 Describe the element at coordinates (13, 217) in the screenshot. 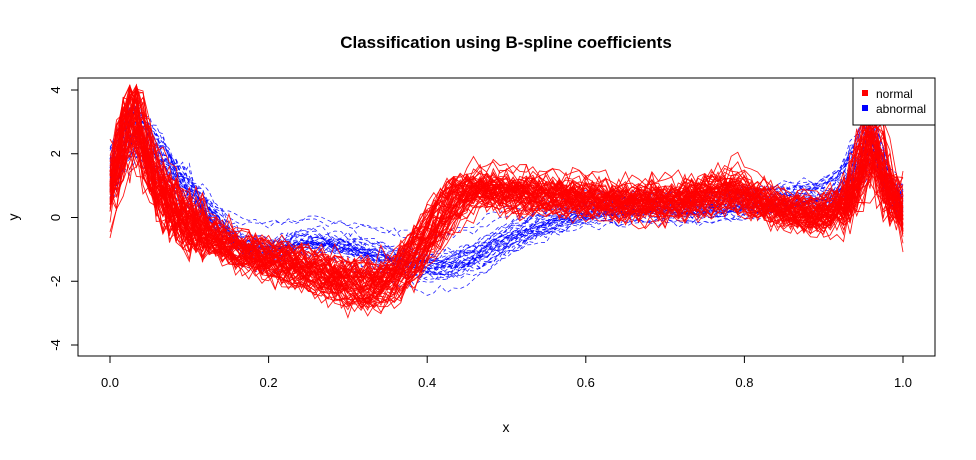

I see `y-axis-label: y` at that location.